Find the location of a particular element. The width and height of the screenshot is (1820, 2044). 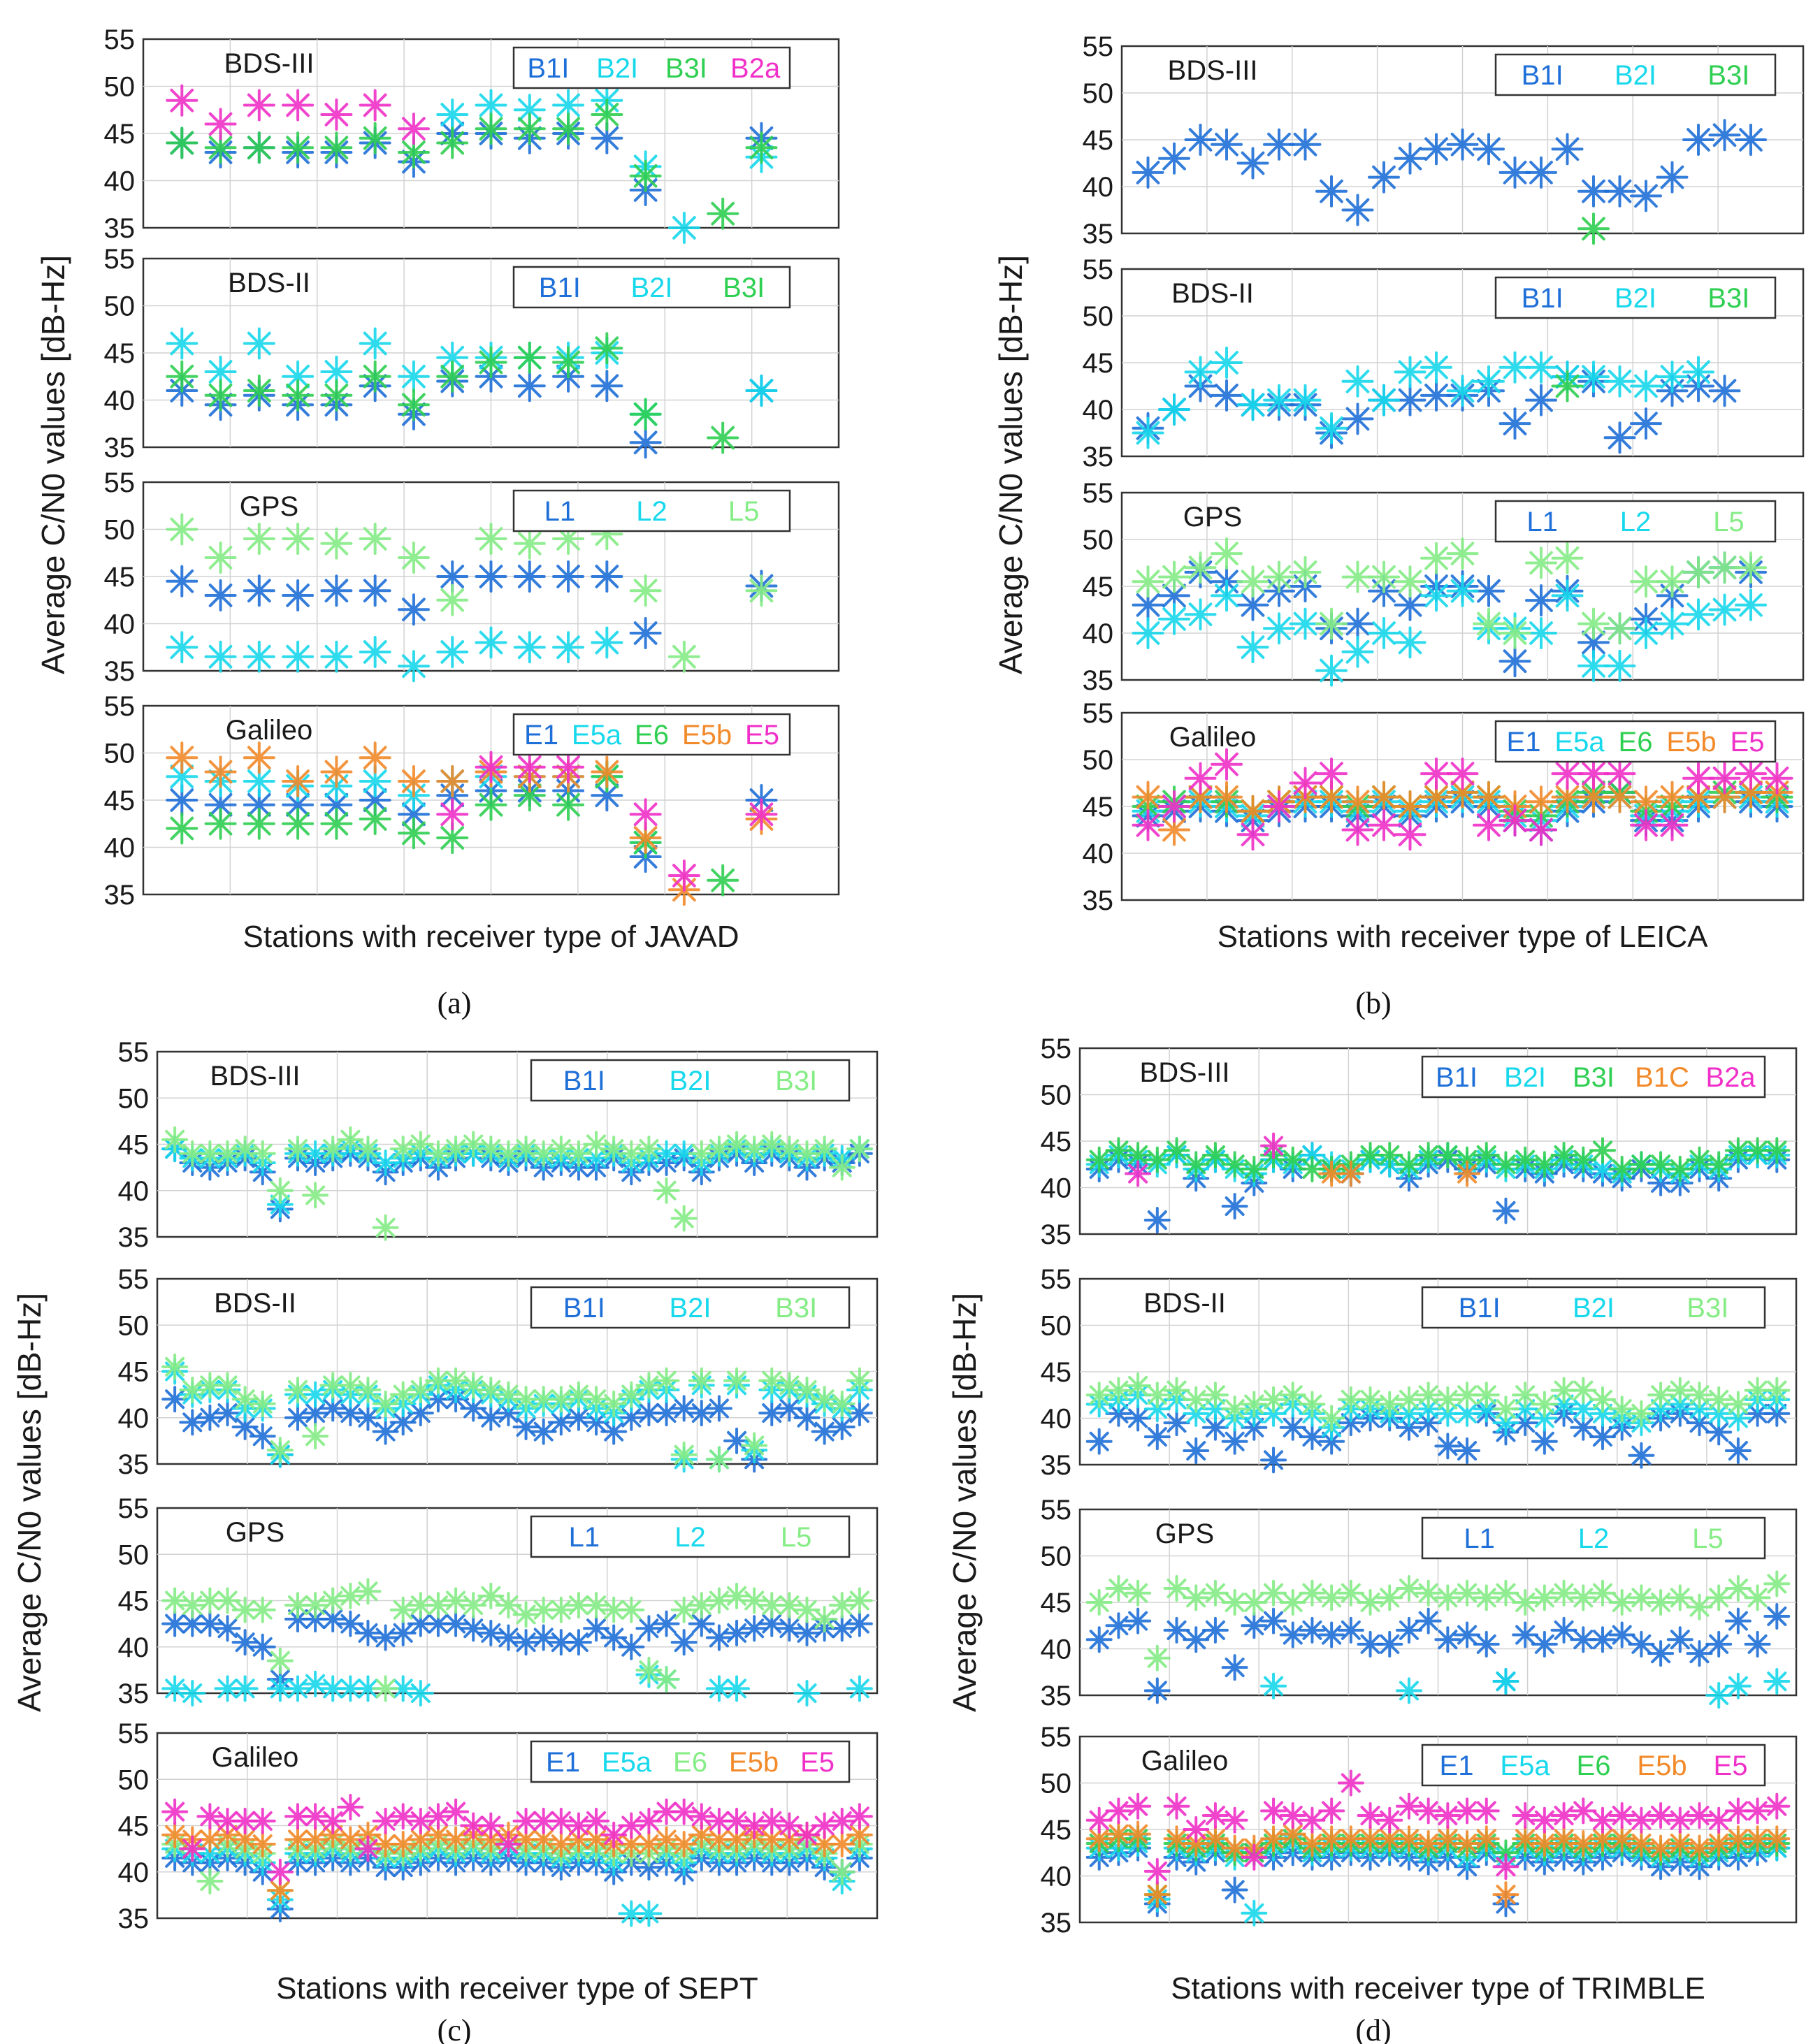

y-tick-label: 50 is located at coordinates (134, 1554).